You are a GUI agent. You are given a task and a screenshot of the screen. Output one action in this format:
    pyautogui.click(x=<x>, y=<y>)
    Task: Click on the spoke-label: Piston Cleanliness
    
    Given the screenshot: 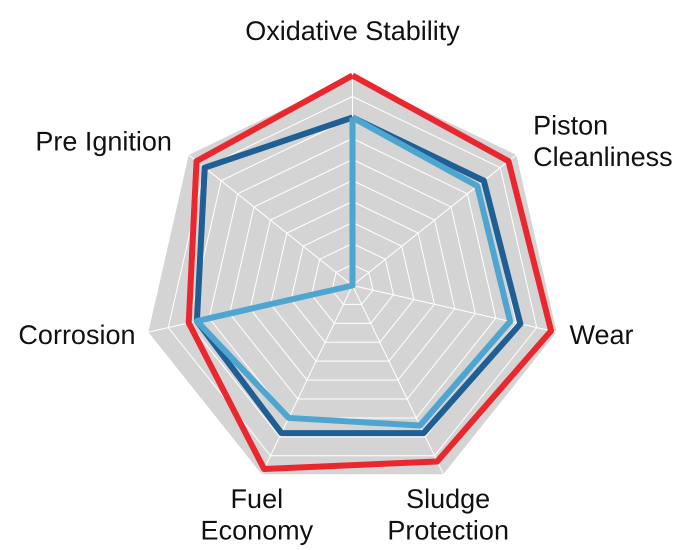 What is the action you would take?
    pyautogui.click(x=603, y=141)
    